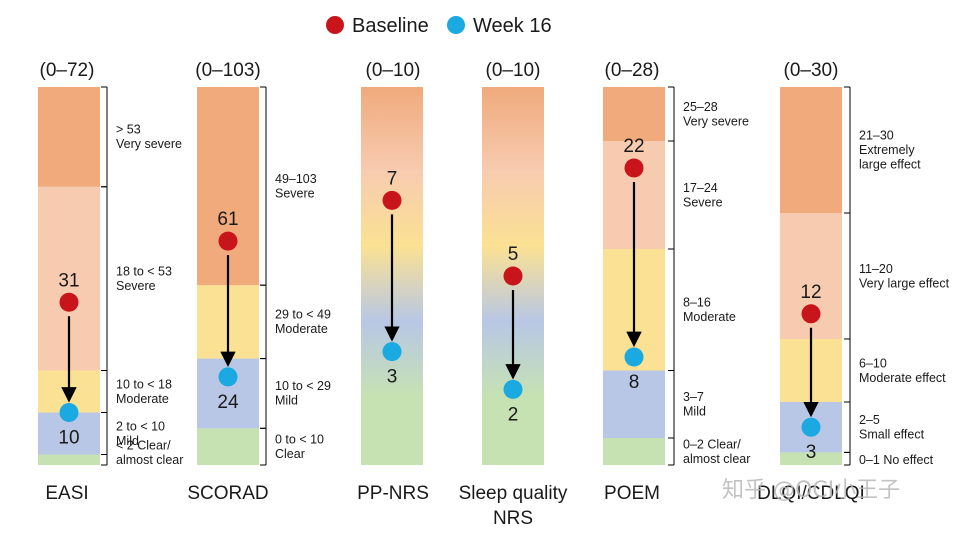 This screenshot has width=975, height=534. What do you see at coordinates (290, 454) in the screenshot?
I see `bracket-label: Clear` at bounding box center [290, 454].